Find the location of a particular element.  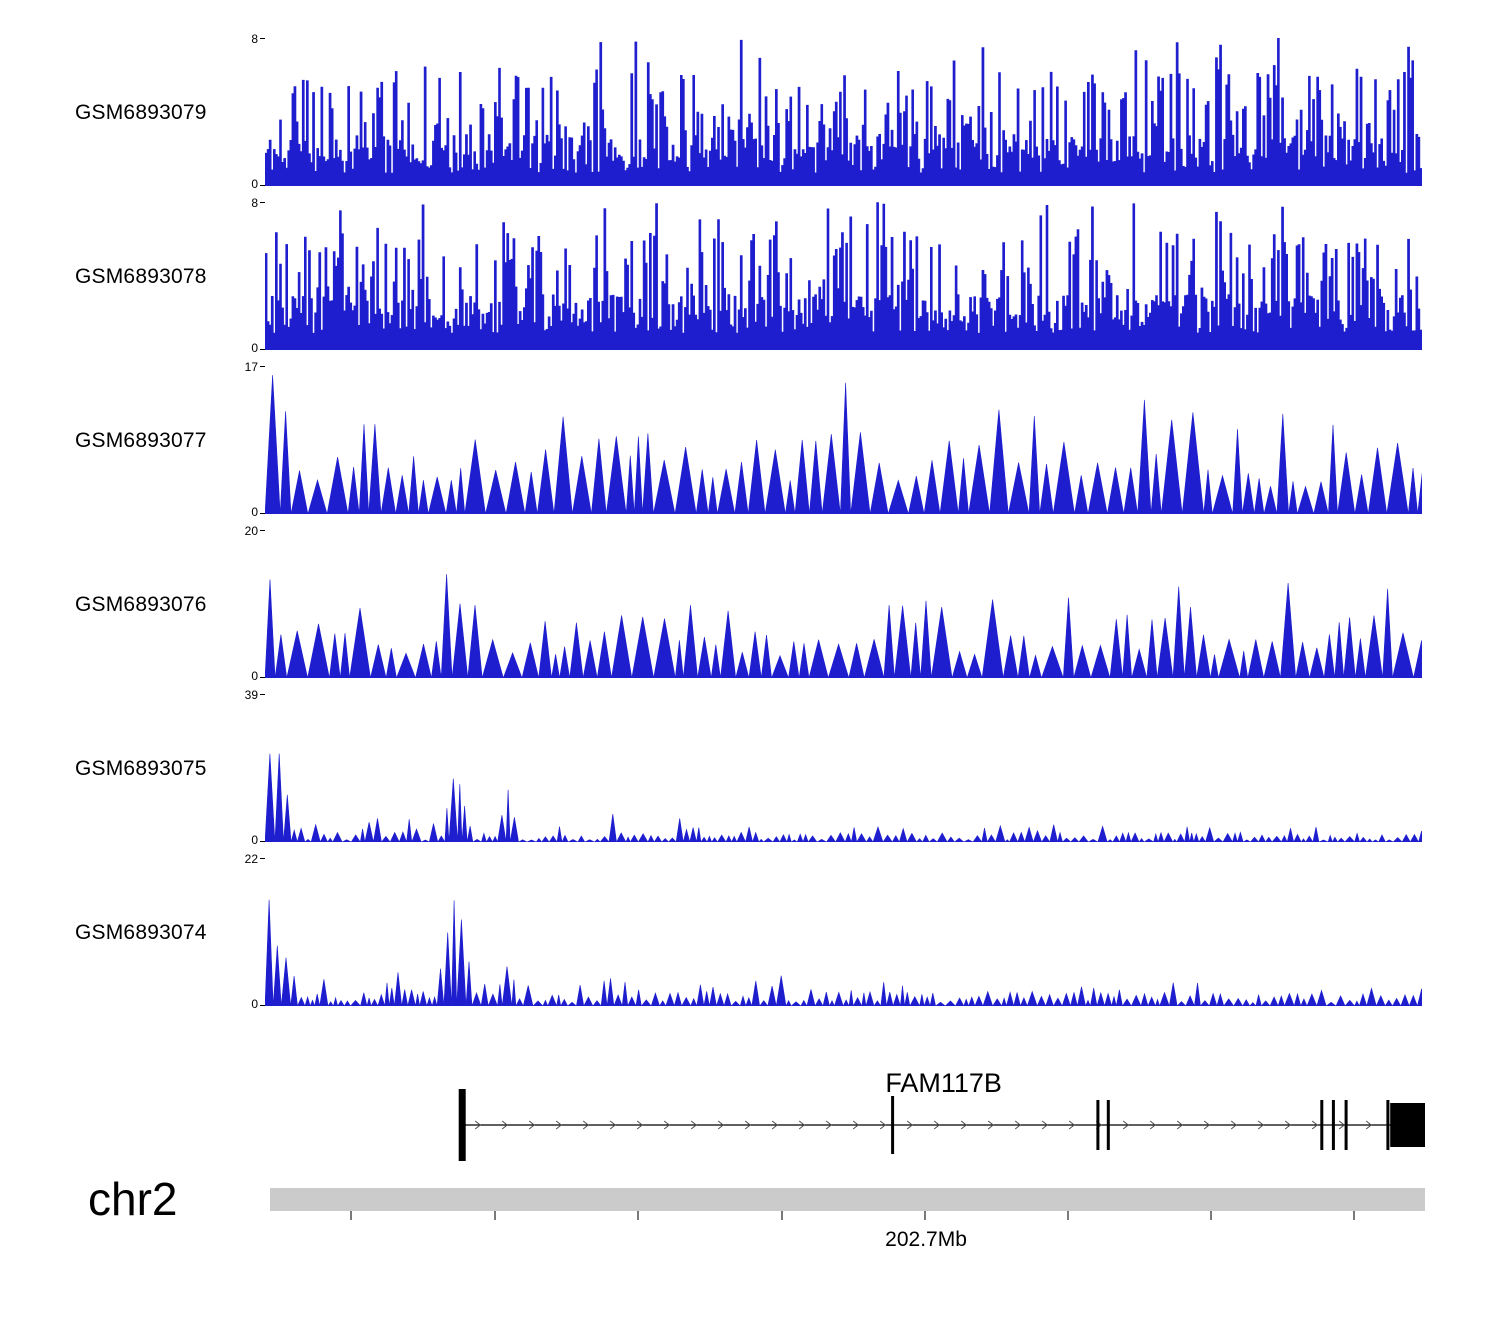

track-plot-area: 20 0 is located at coordinates (833, 603).